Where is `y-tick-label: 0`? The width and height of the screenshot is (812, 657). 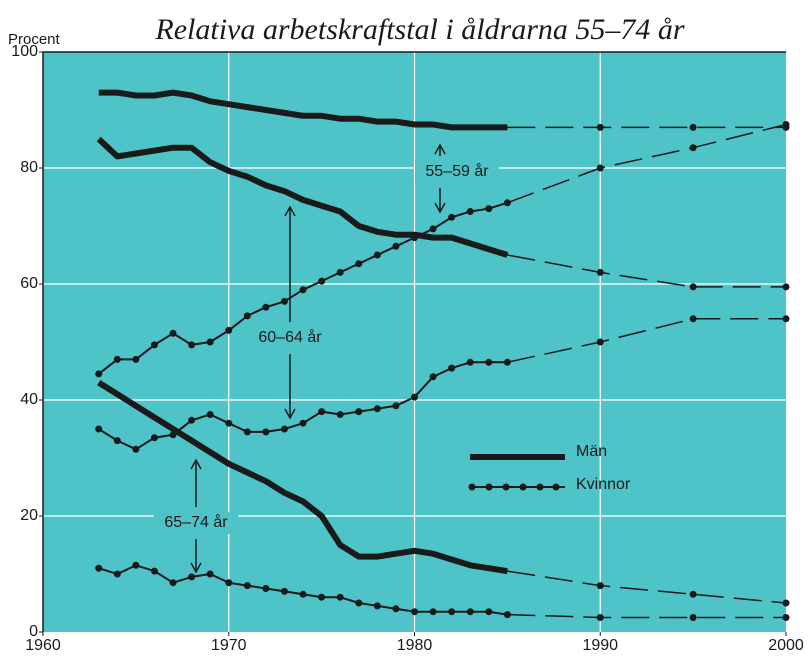 y-tick-label: 0 is located at coordinates (33, 631).